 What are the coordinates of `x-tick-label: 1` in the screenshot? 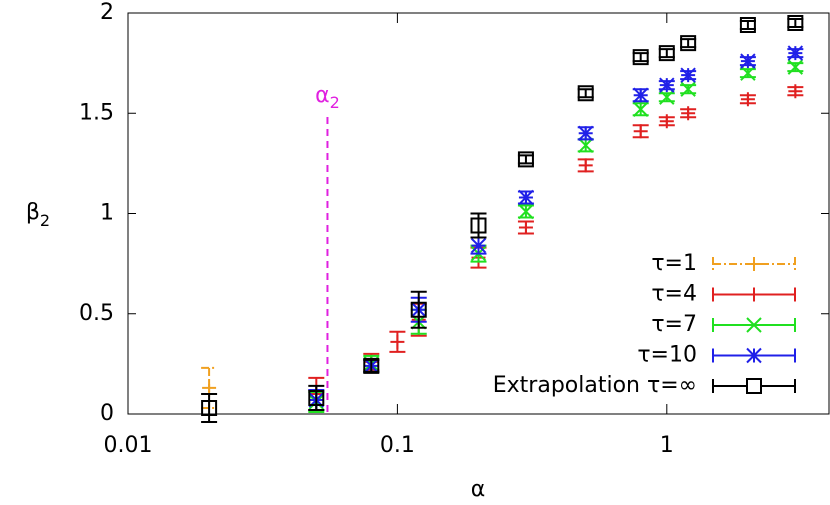 It's located at (667, 445).